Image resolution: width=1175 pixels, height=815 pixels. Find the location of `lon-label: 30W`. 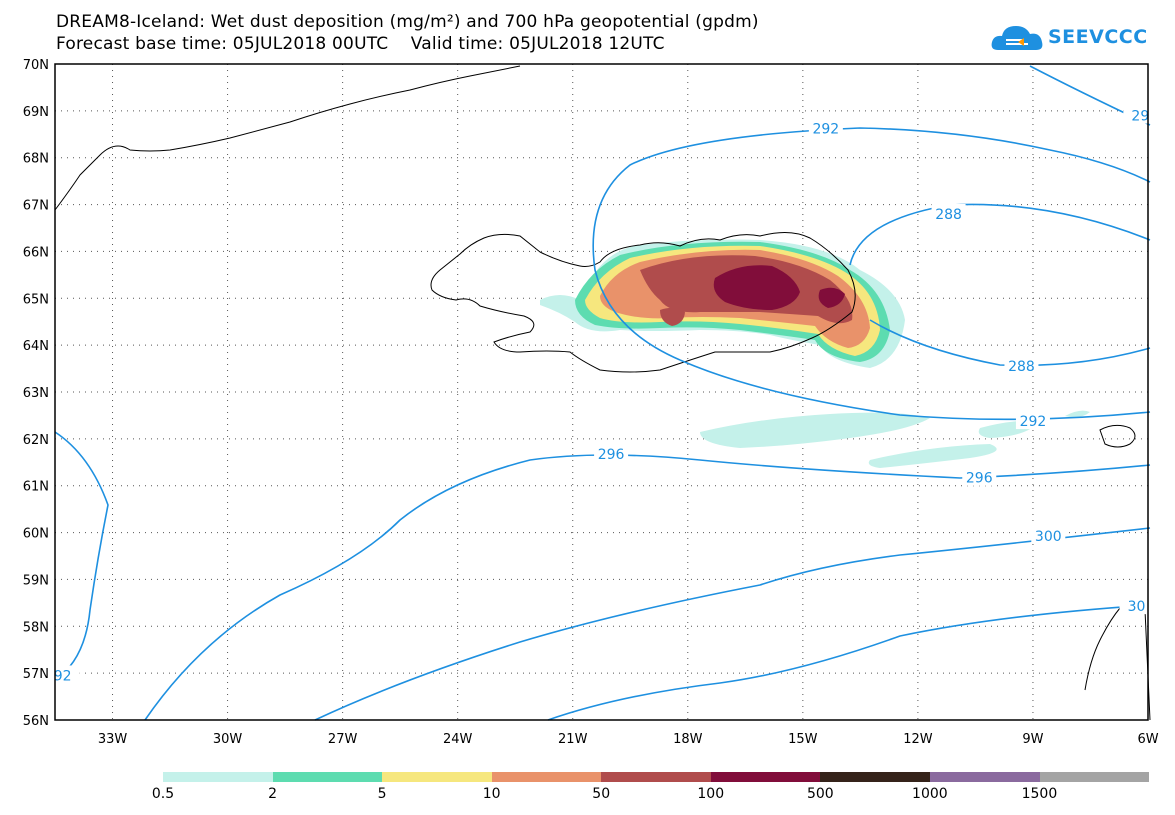

lon-label: 30W is located at coordinates (228, 739).